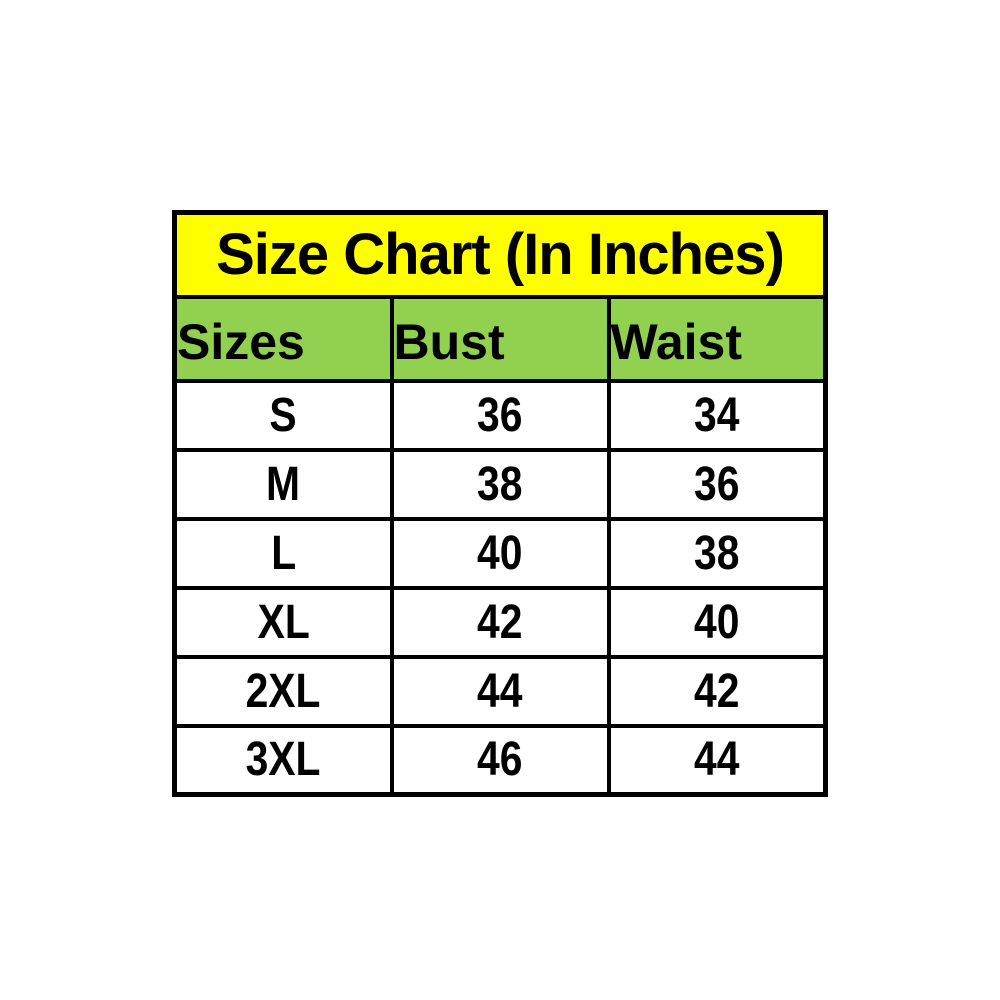  Describe the element at coordinates (283, 484) in the screenshot. I see `size-cell: M` at that location.